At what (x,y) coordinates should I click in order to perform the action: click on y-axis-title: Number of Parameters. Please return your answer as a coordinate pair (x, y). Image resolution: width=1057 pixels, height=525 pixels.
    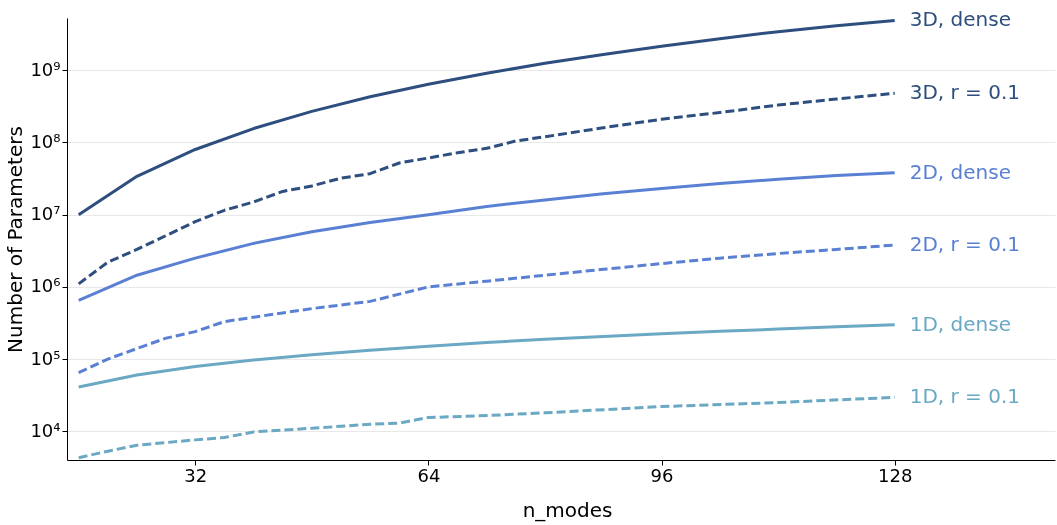
    Looking at the image, I should click on (15, 239).